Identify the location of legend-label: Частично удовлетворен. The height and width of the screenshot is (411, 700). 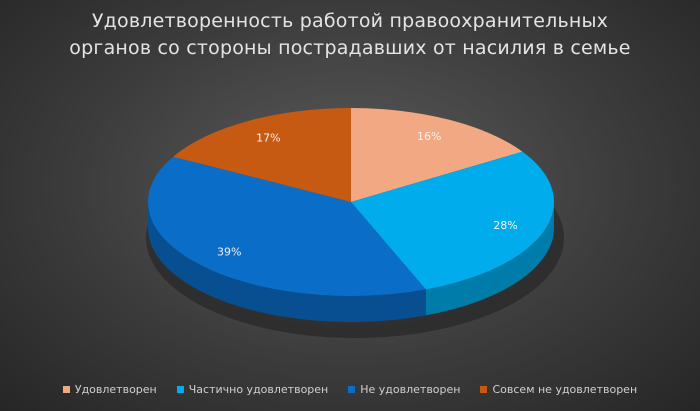
(258, 389).